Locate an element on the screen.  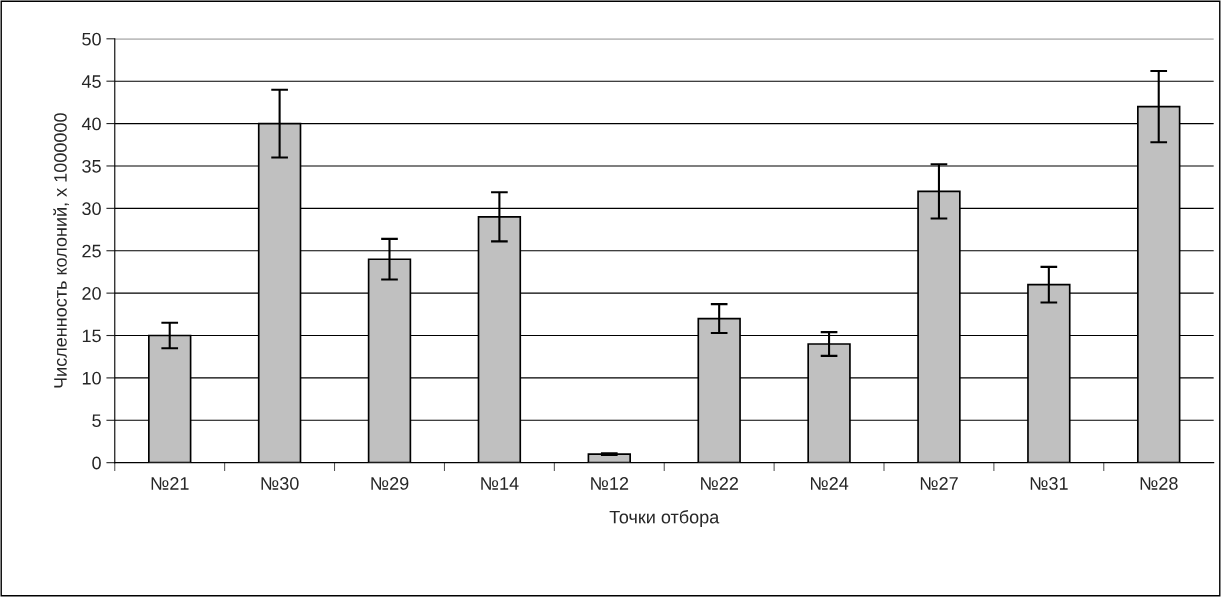
y-tick-label: 5 is located at coordinates (96, 421).